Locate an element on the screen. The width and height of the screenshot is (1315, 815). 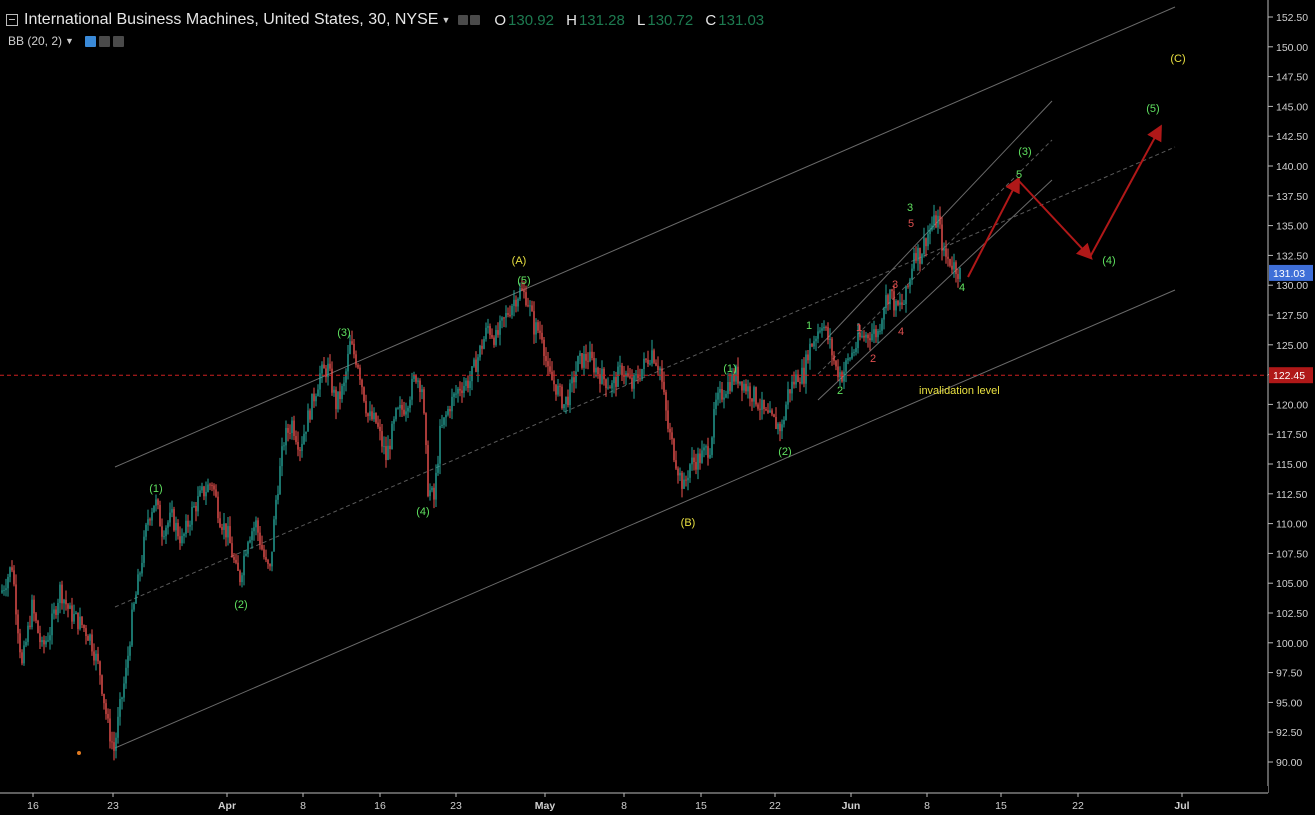
x-tick-label: 23 is located at coordinates (456, 806).